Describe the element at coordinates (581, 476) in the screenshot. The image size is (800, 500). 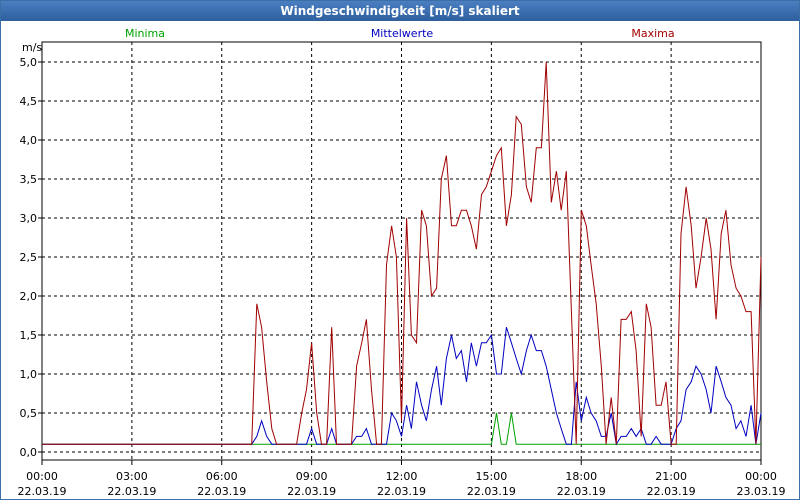
I see `x-tick-time: 18:00` at that location.